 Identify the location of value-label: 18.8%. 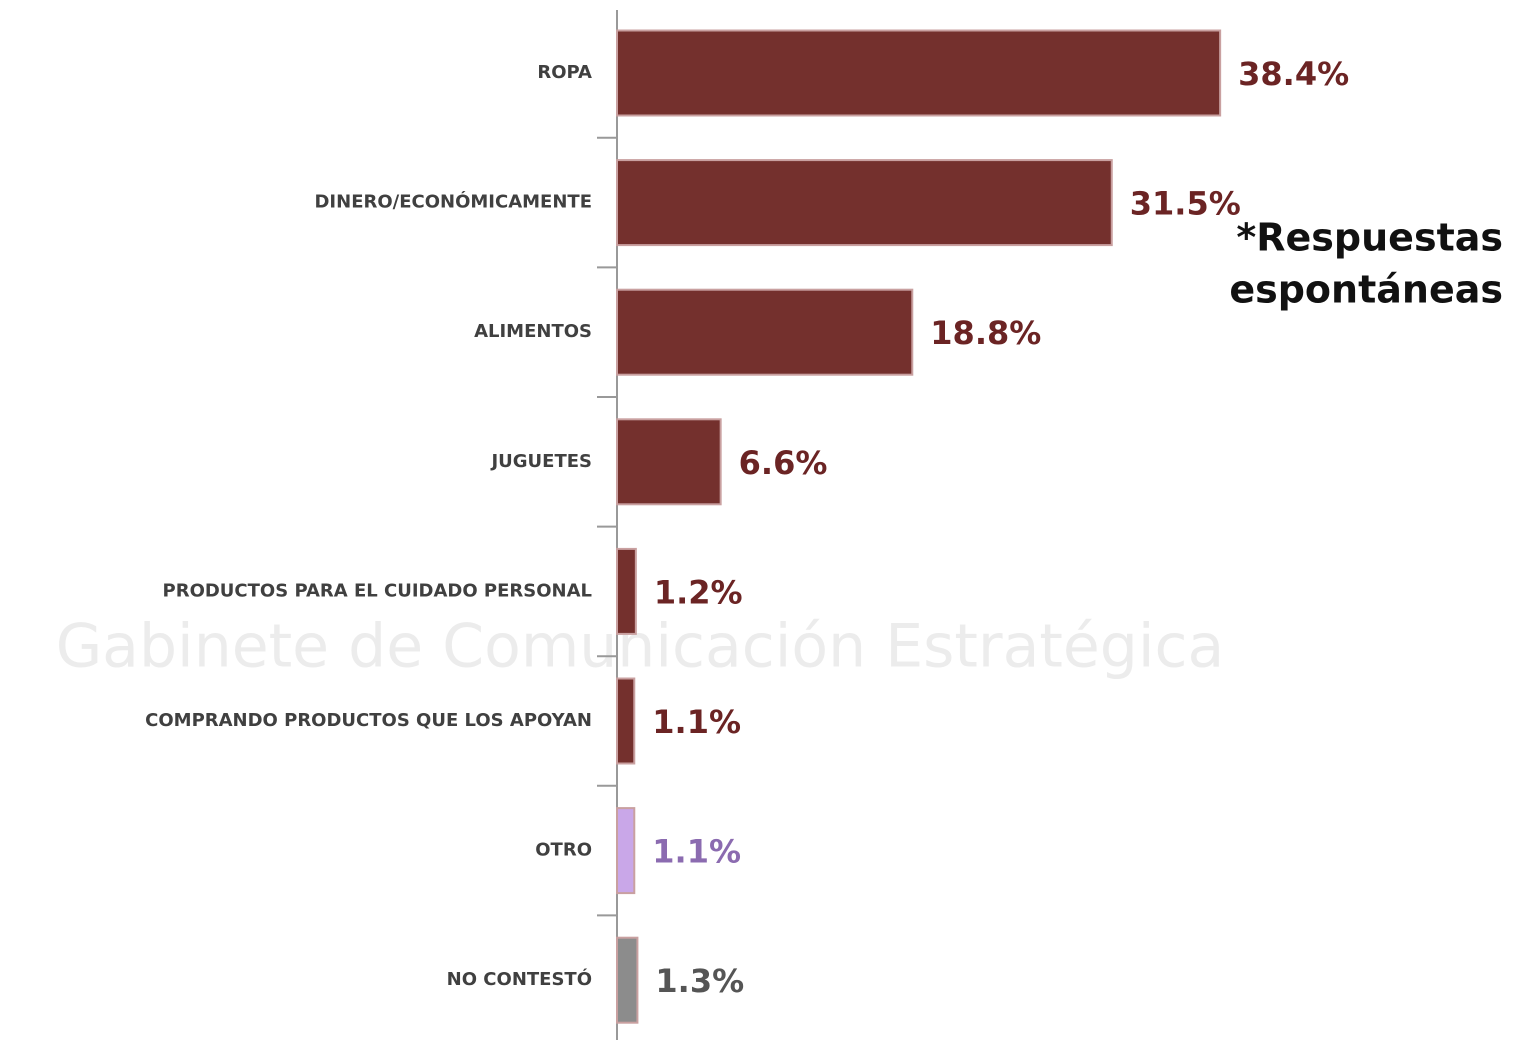
(985, 333).